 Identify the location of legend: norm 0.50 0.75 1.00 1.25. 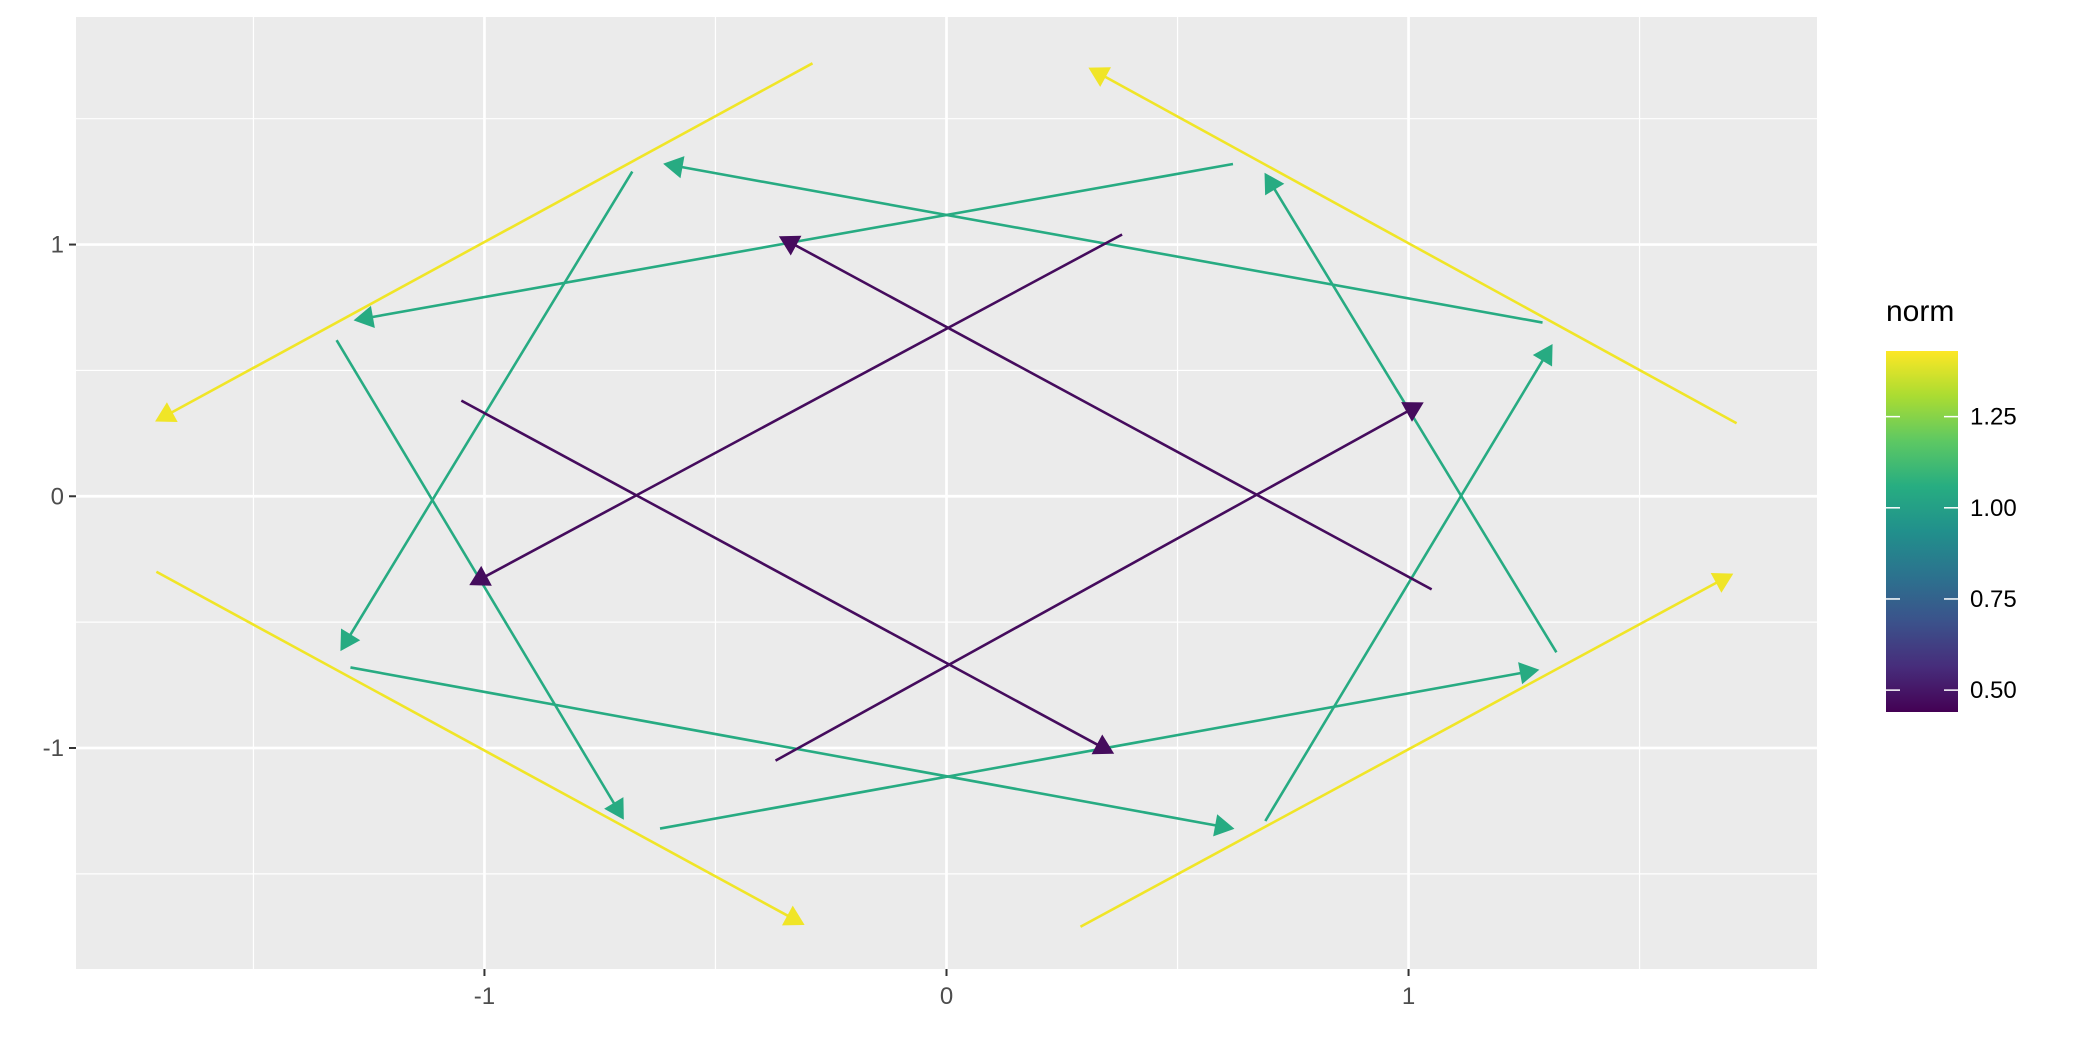
(1951, 503).